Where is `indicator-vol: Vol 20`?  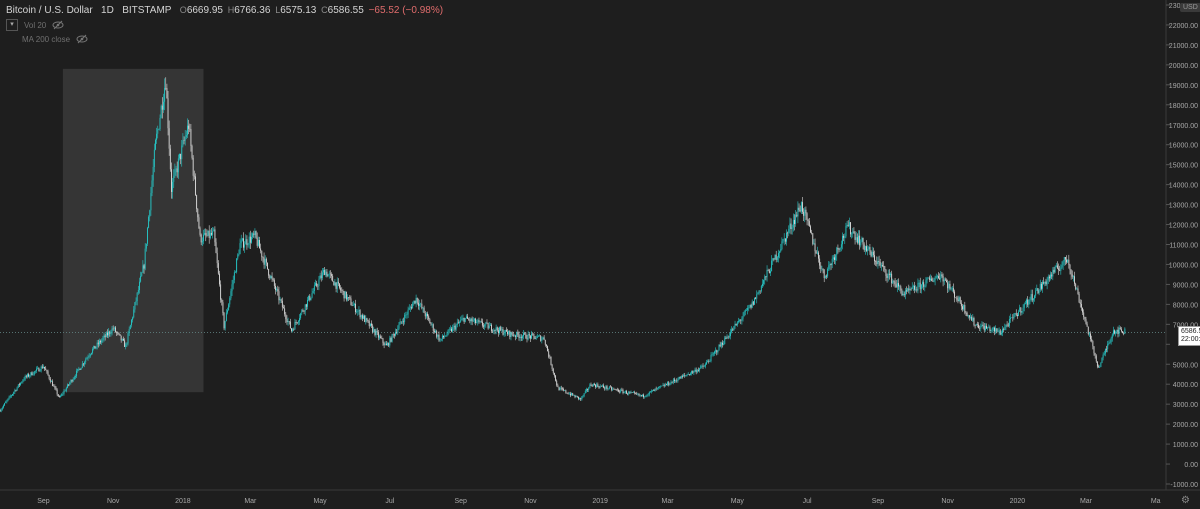 indicator-vol: Vol 20 is located at coordinates (35, 25).